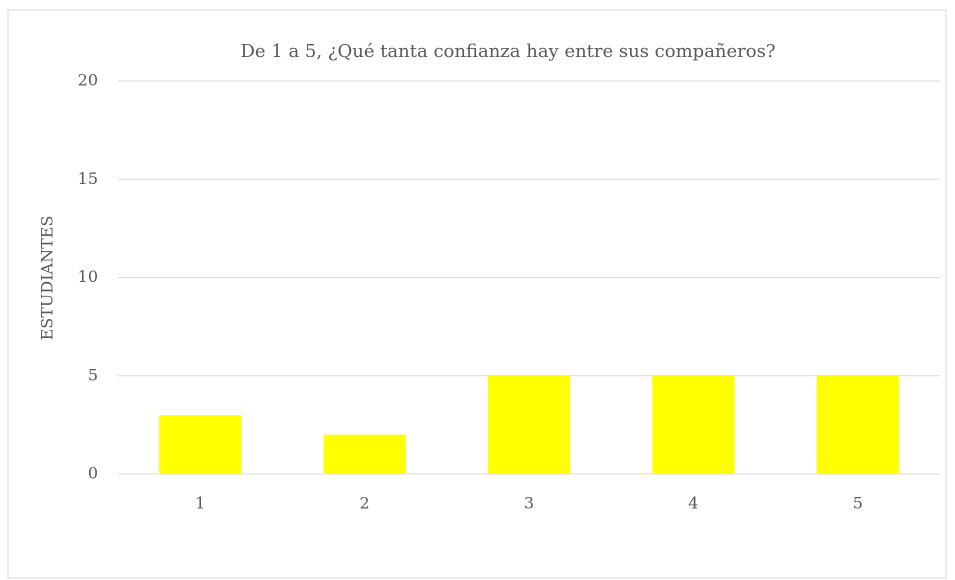 This screenshot has height=580, width=955. I want to click on x-tick-label: 2, so click(365, 503).